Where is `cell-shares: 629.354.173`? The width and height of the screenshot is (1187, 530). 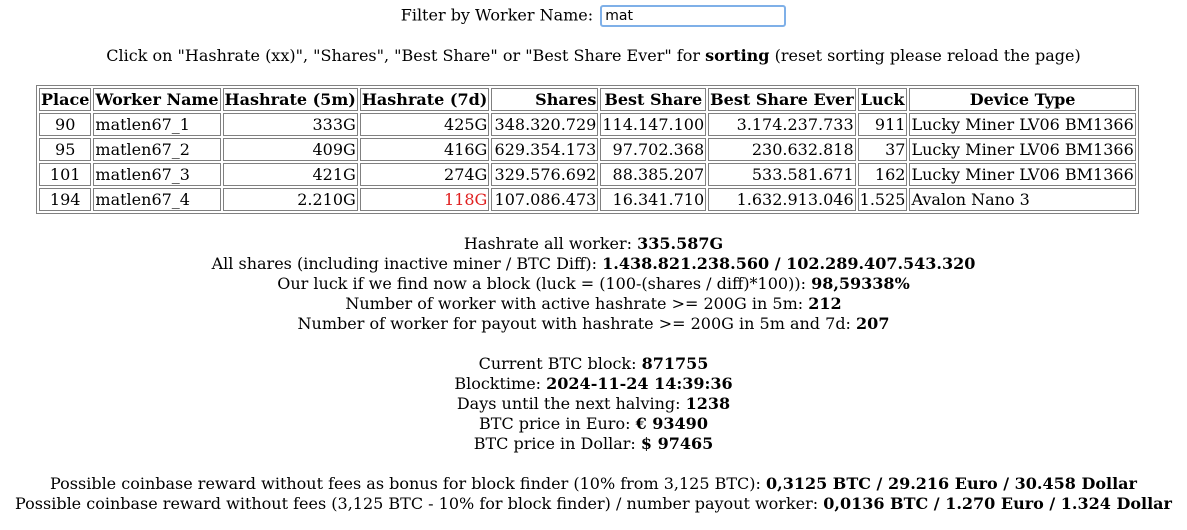 cell-shares: 629.354.173 is located at coordinates (545, 149).